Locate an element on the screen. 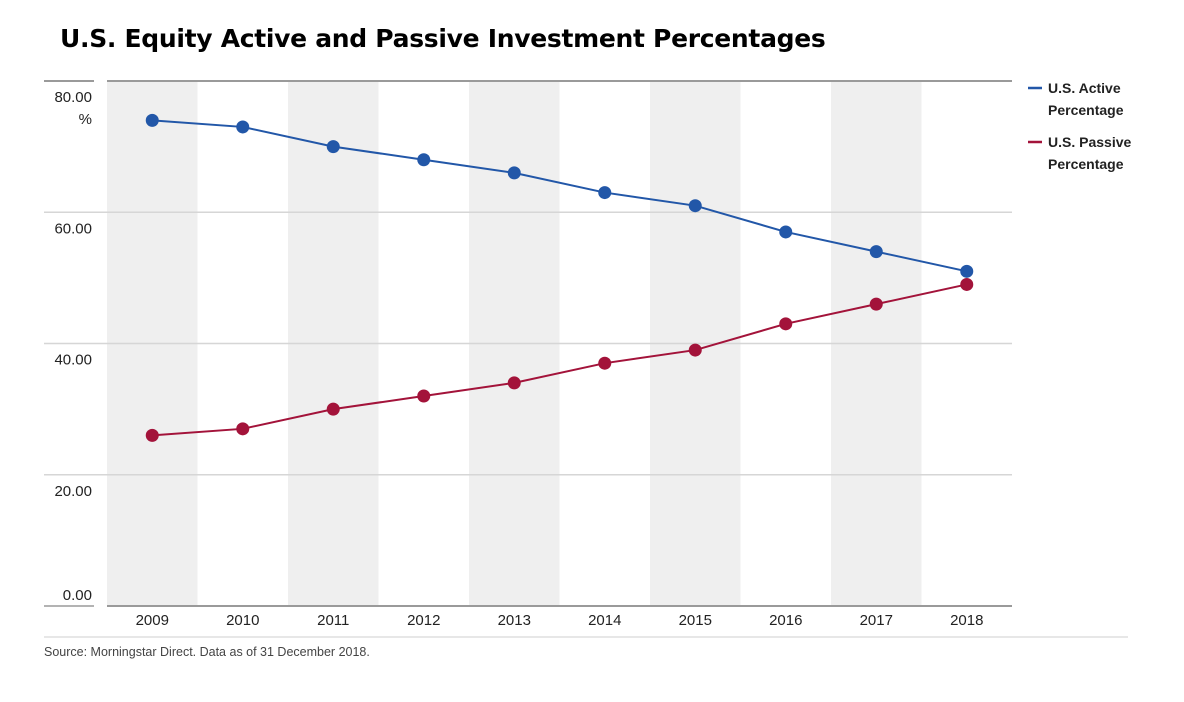  x-tick-label: 2009 is located at coordinates (152, 620).